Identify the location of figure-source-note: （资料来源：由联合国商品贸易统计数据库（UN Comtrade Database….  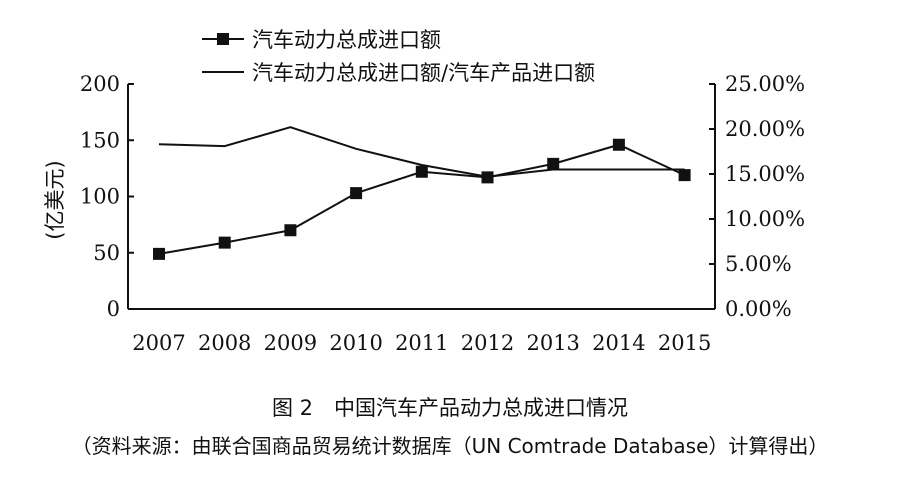
(450, 446).